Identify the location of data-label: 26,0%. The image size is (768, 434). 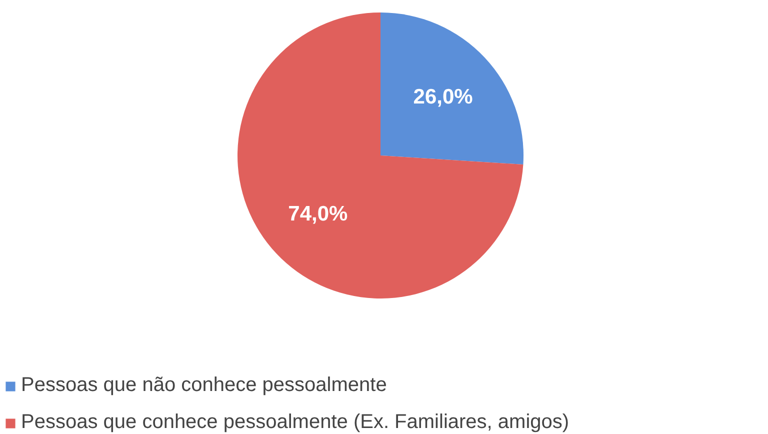
(443, 96).